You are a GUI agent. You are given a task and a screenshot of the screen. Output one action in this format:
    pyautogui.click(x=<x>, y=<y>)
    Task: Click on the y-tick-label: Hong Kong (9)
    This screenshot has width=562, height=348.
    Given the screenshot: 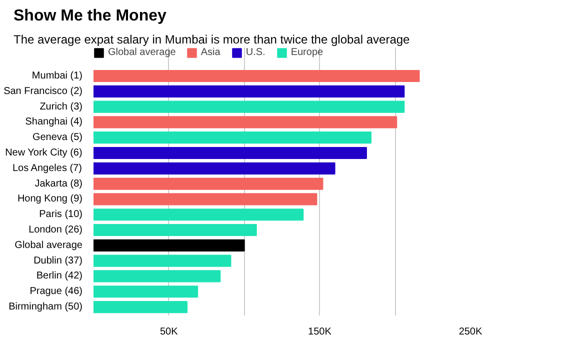 What is the action you would take?
    pyautogui.click(x=50, y=199)
    